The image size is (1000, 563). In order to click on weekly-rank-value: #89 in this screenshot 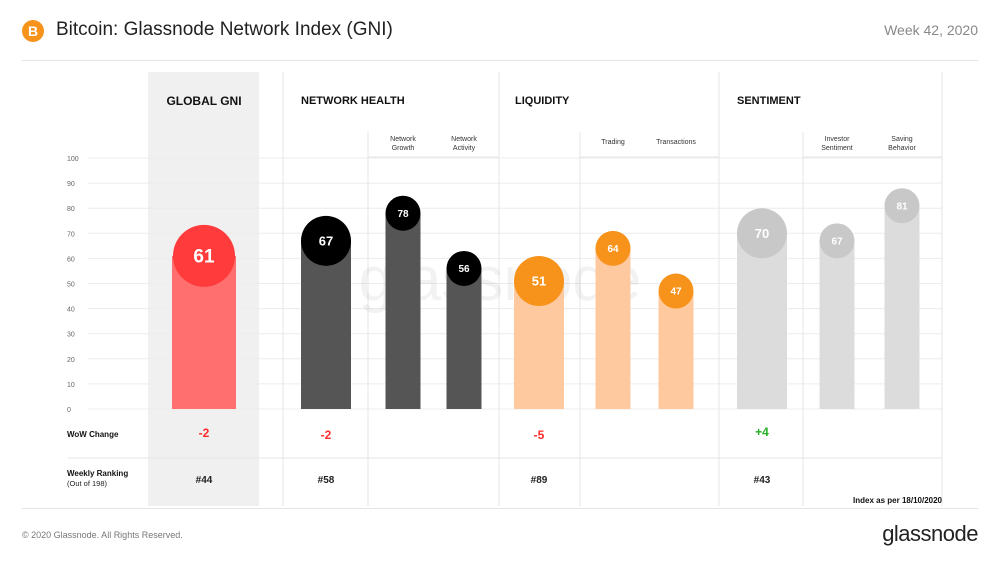, I will do `click(539, 480)`.